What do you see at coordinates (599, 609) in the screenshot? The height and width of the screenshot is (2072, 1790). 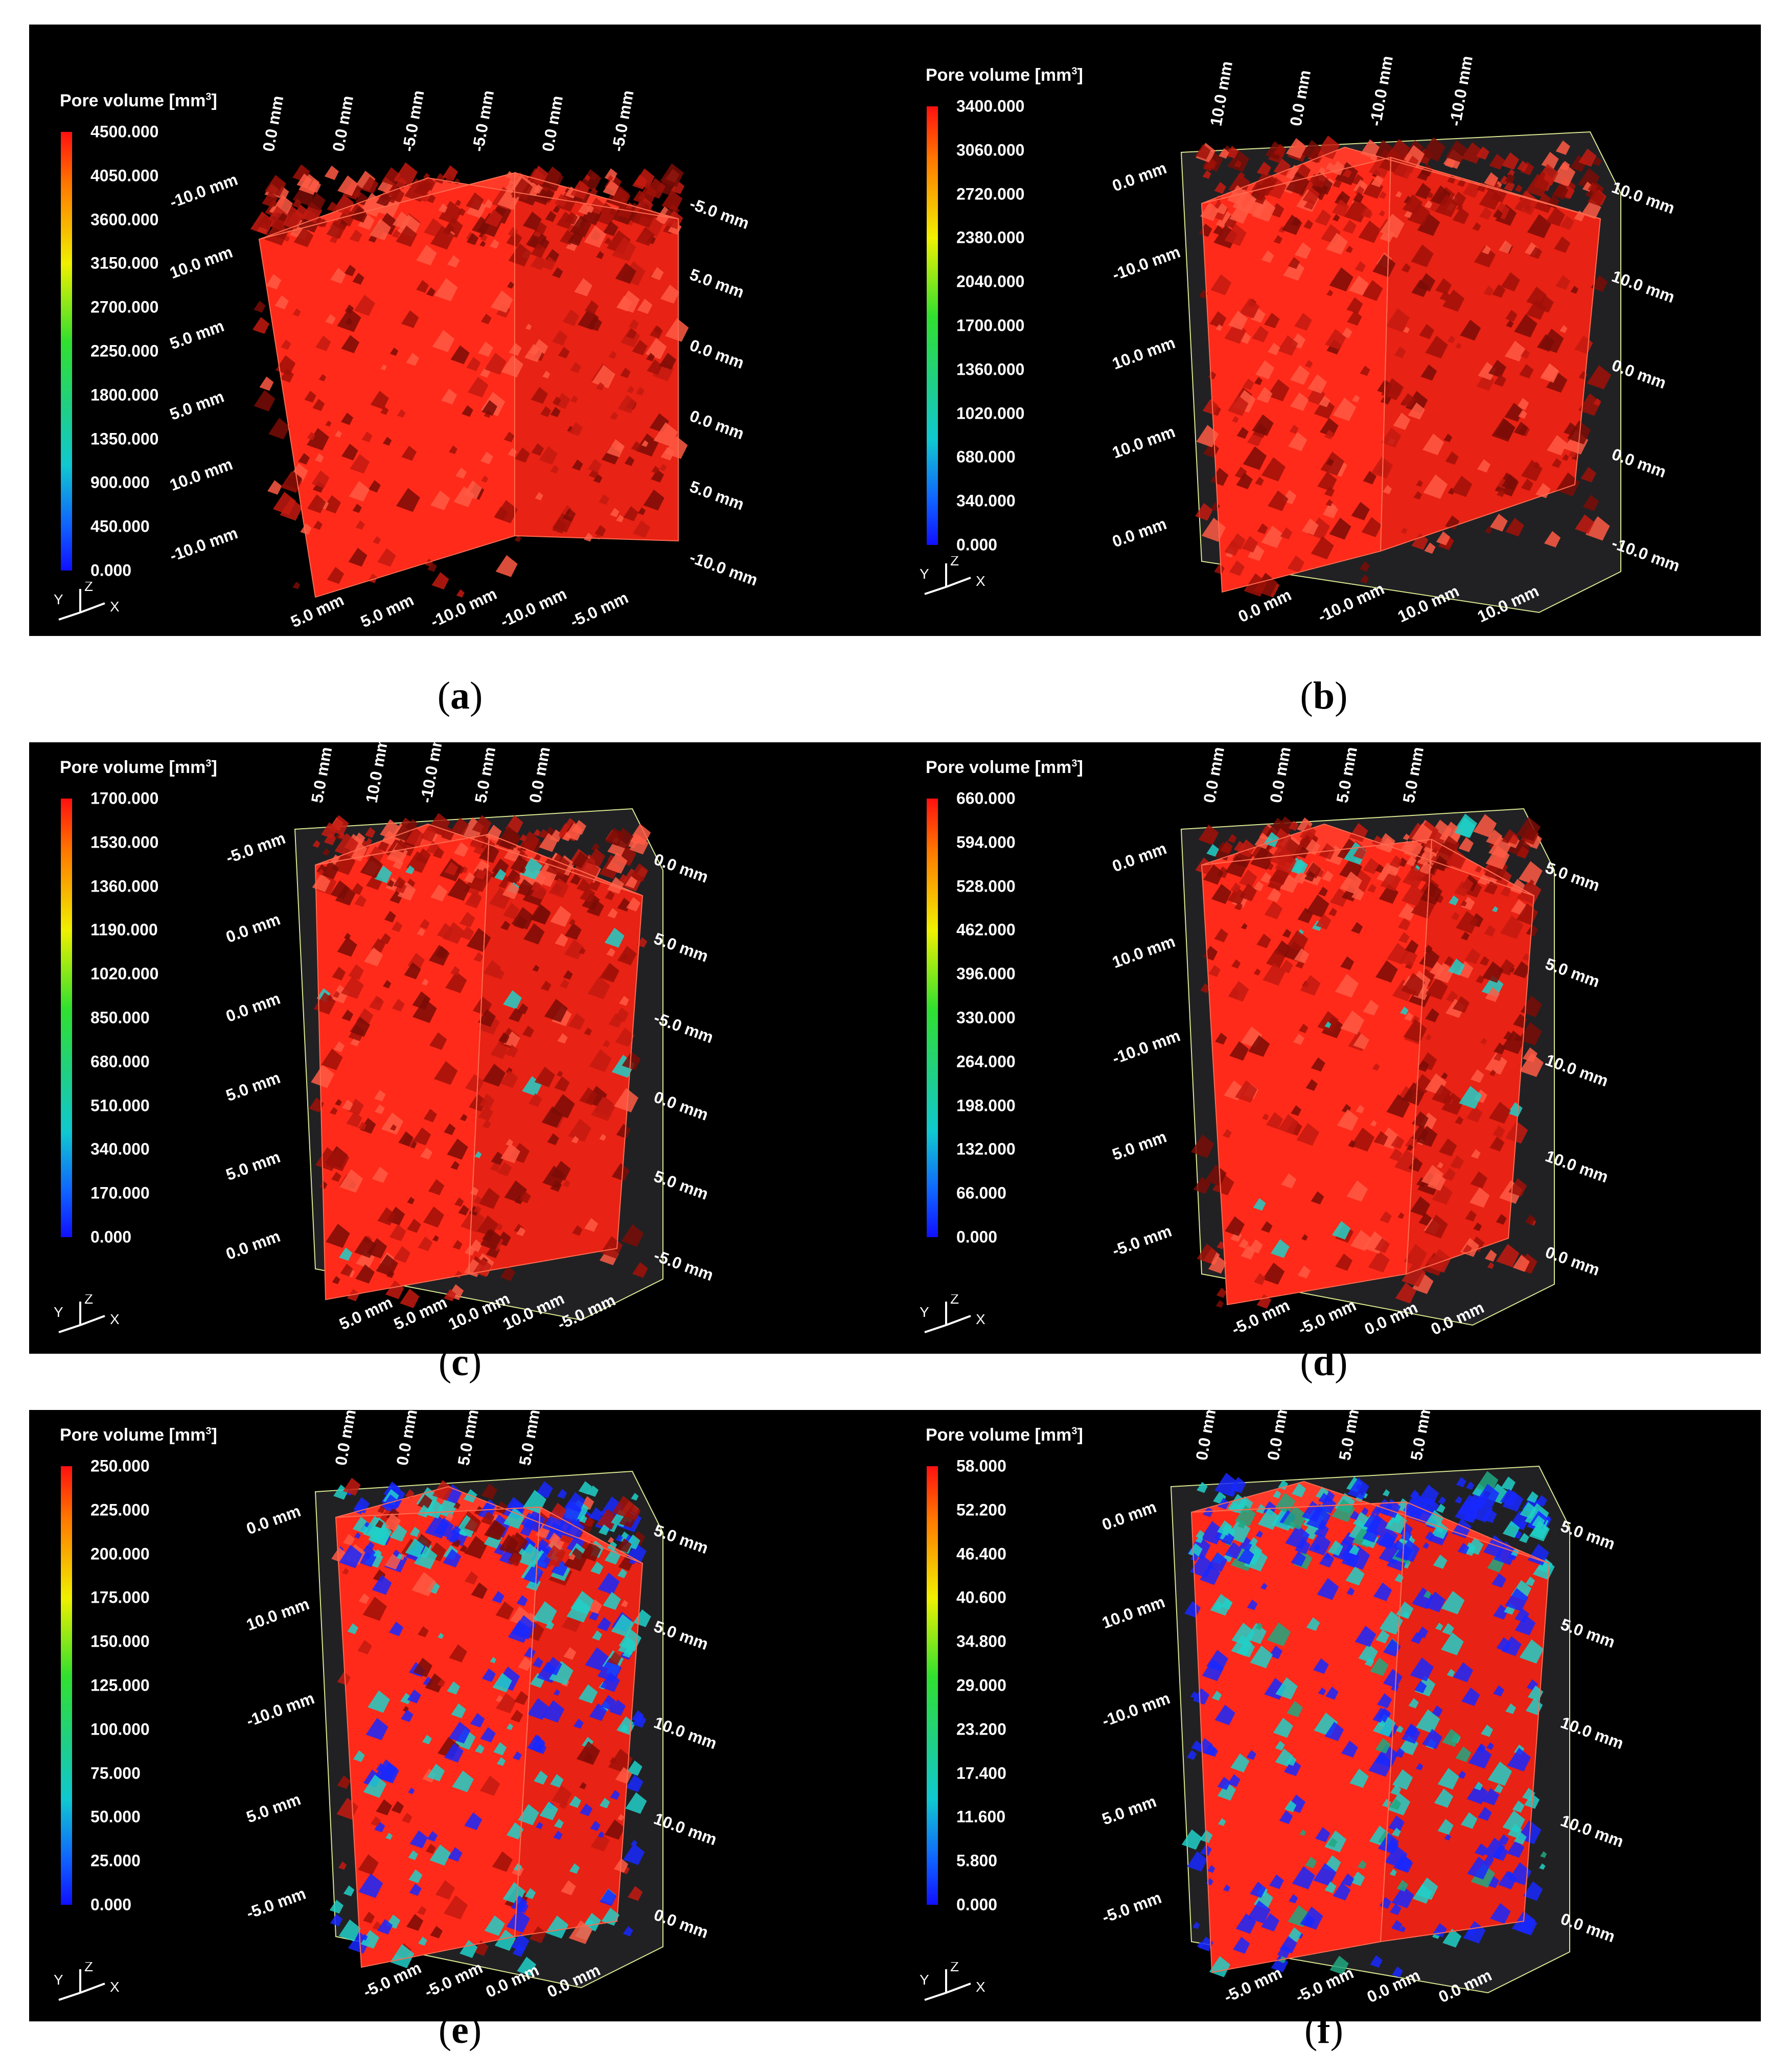 I see `axis-tick-label: -5.0 mm` at bounding box center [599, 609].